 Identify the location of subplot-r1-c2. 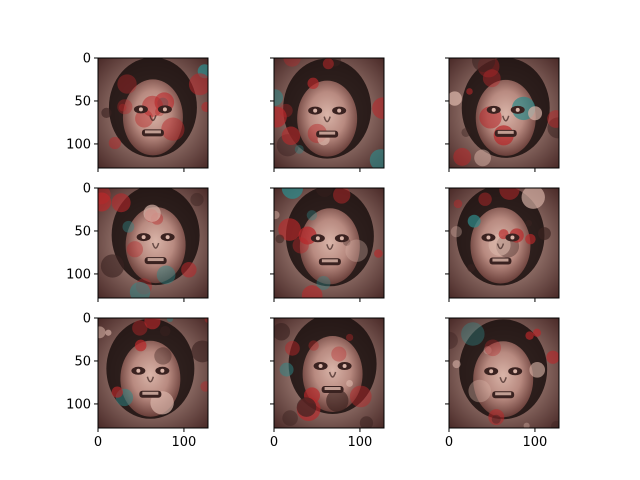
(327, 114).